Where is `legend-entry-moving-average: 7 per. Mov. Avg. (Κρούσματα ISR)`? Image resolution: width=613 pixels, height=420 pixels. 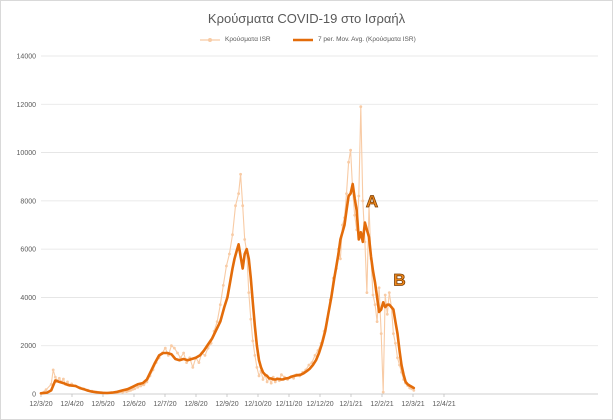
legend-entry-moving-average: 7 per. Mov. Avg. (Κρούσματα ISR) is located at coordinates (362, 40).